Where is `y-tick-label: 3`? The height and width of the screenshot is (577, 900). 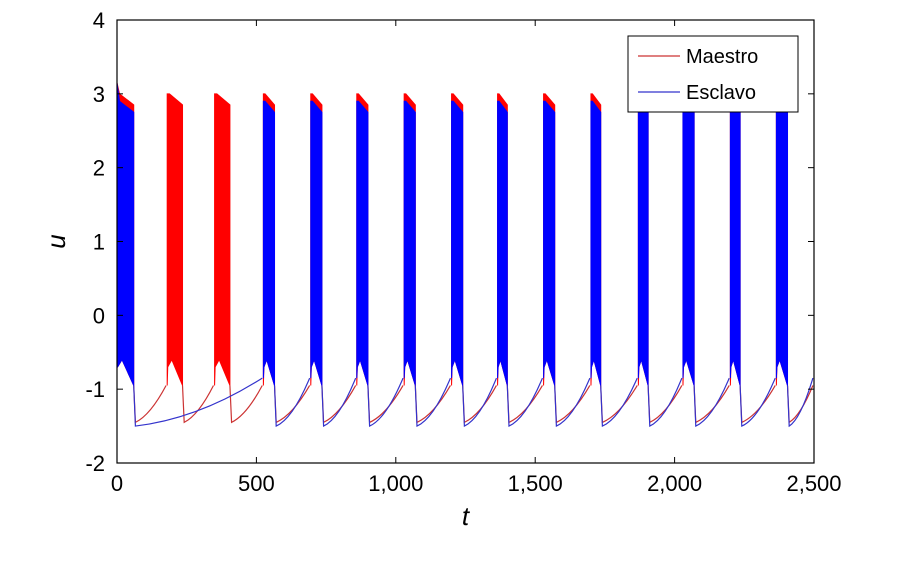
y-tick-label: 3 is located at coordinates (99, 94).